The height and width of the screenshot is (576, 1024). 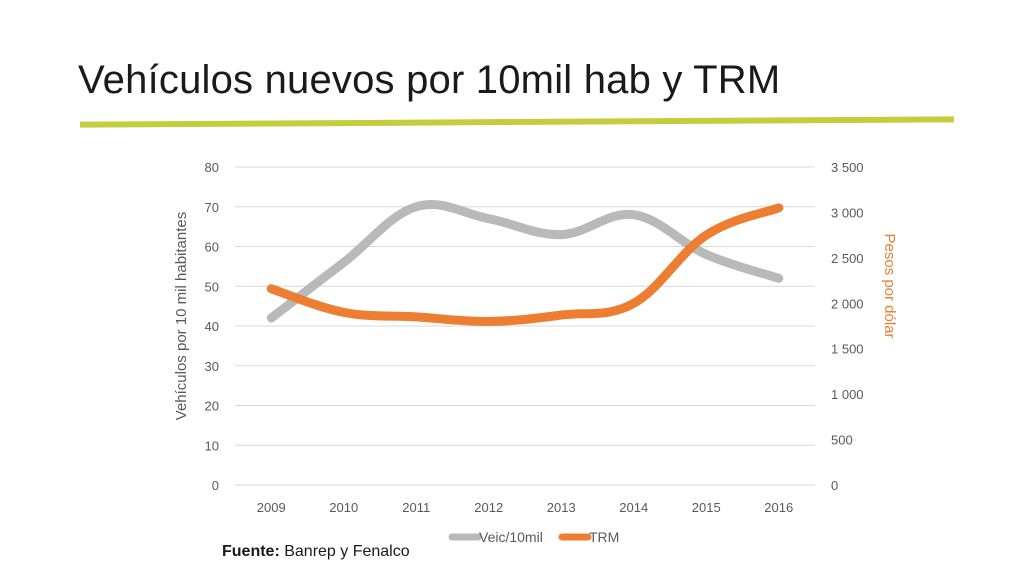 What do you see at coordinates (847, 258) in the screenshot?
I see `y2-tick-label: 2 500` at bounding box center [847, 258].